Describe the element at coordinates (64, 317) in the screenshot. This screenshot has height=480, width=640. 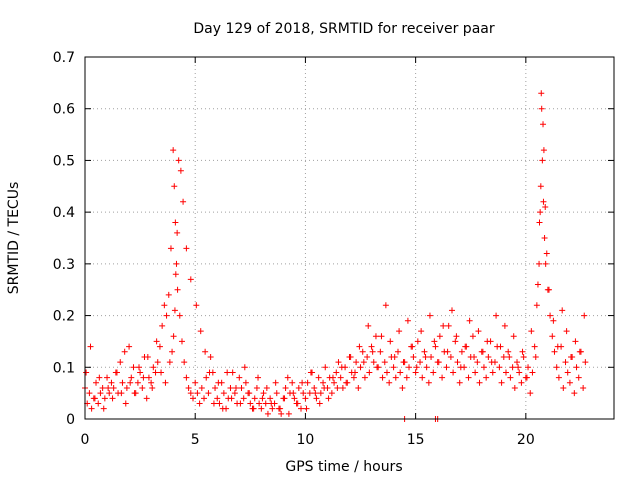
I see `y-tick-label: 0.2` at that location.